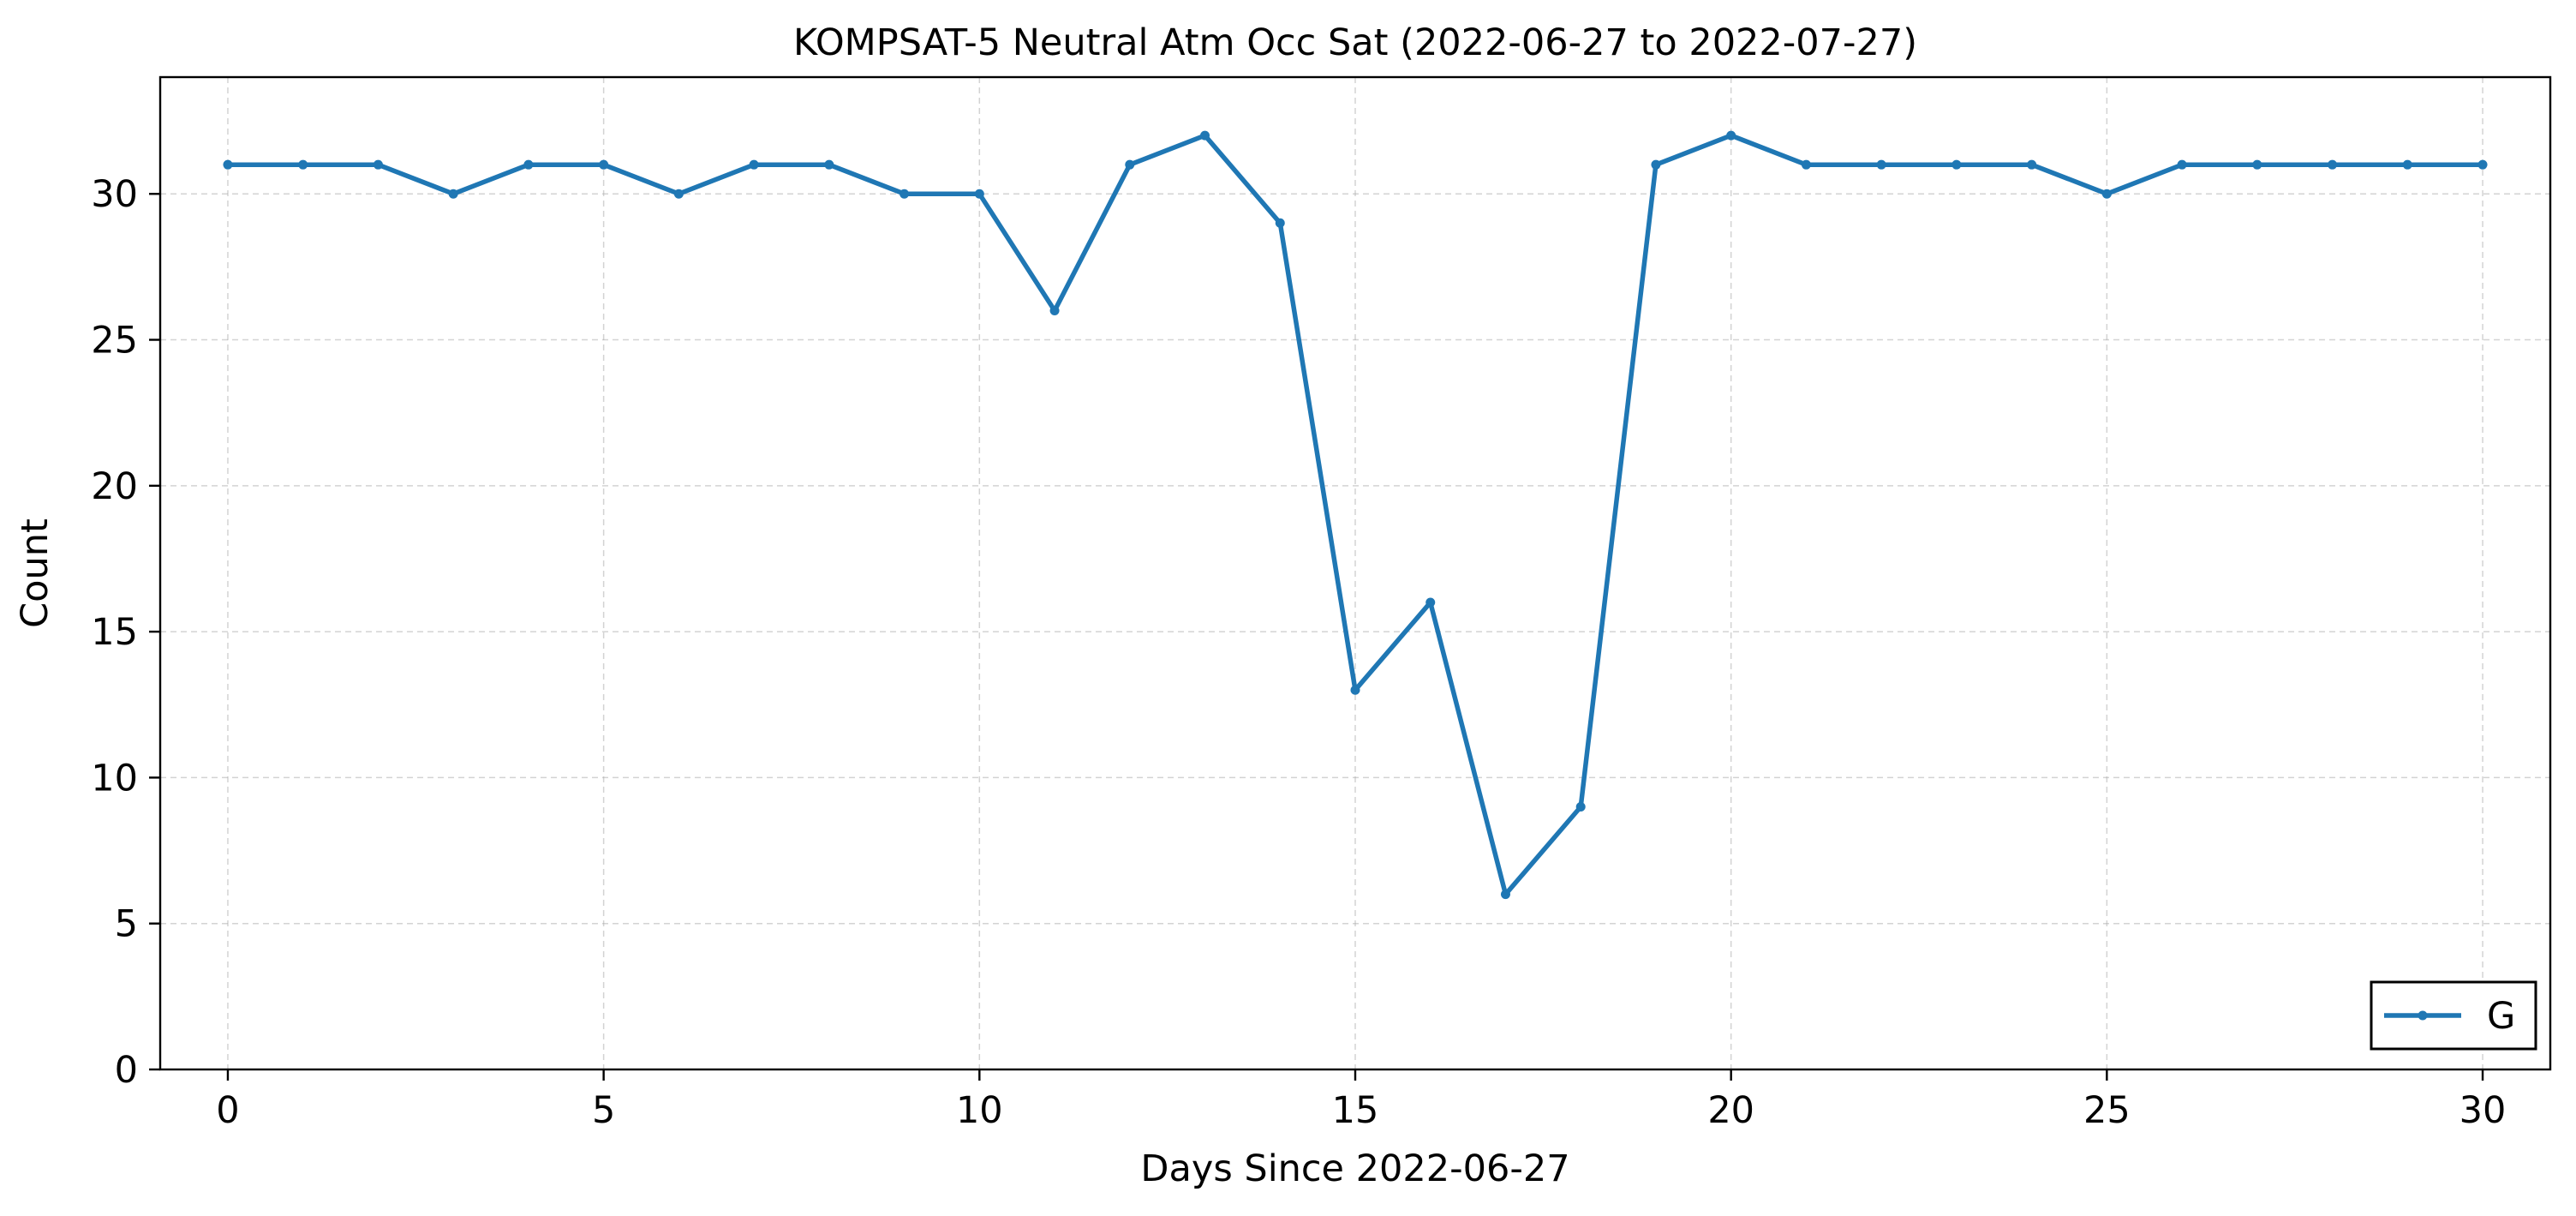  What do you see at coordinates (35, 573) in the screenshot?
I see `y-axis-label: Count` at bounding box center [35, 573].